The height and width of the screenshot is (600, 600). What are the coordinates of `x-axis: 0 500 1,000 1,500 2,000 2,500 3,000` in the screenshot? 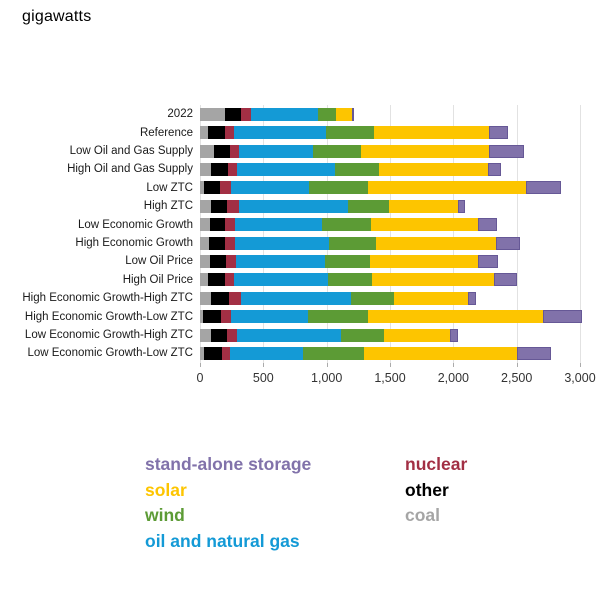 It's located at (396, 379).